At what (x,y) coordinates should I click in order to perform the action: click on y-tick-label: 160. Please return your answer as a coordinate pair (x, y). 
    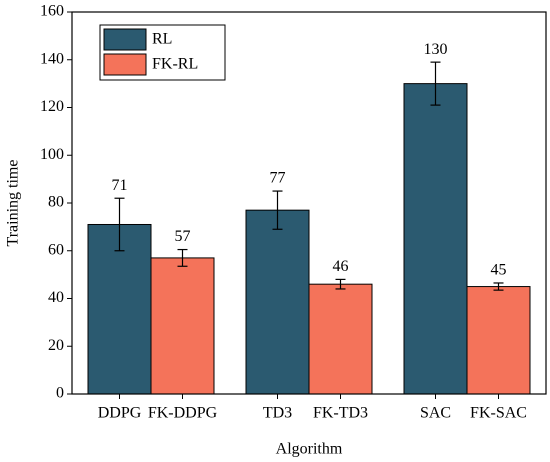
    Looking at the image, I should click on (52, 11).